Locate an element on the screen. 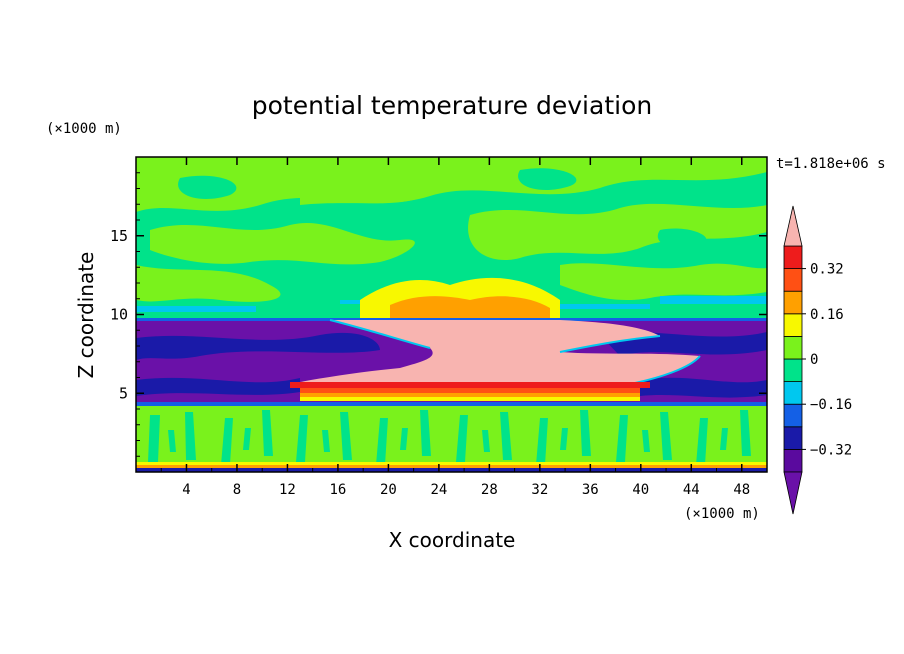 The height and width of the screenshot is (654, 904). x-tick-label: 32 is located at coordinates (539, 490).